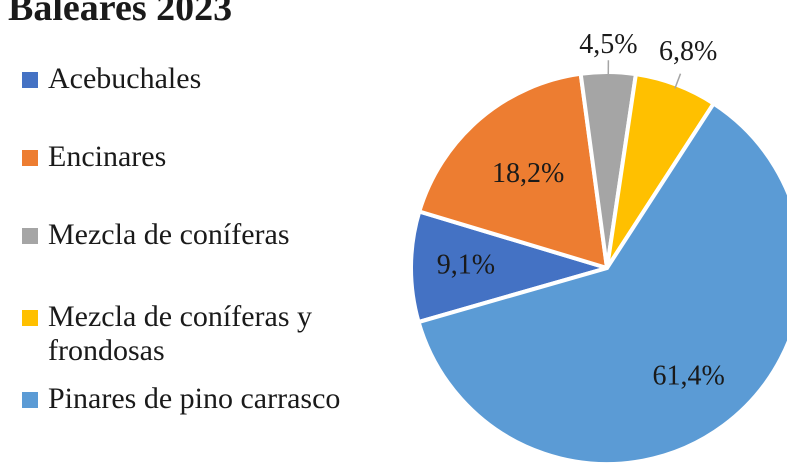  I want to click on legend-label: Encinares, so click(107, 156).